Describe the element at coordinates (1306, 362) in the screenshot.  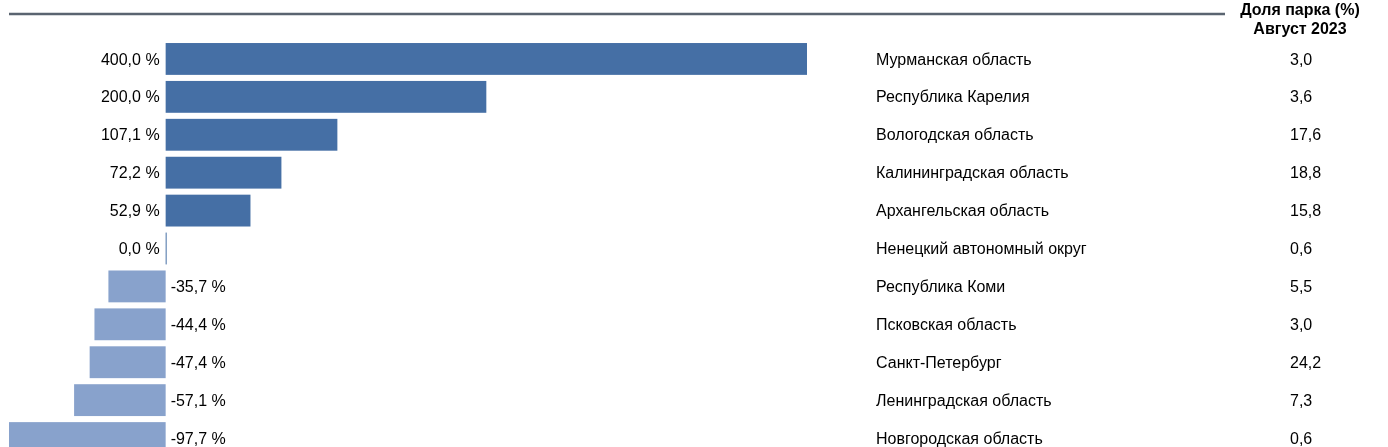
I see `text: 24,2` at that location.